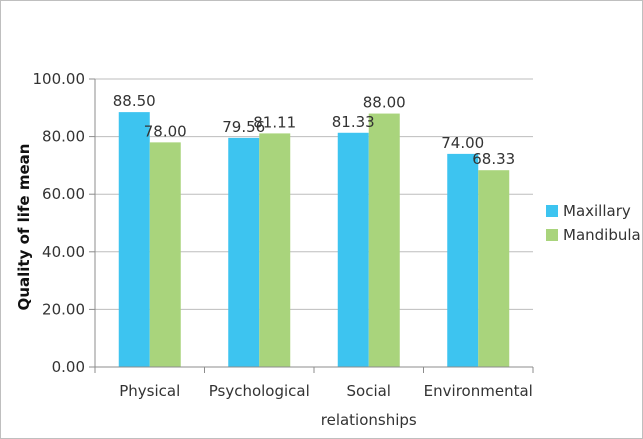 The width and height of the screenshot is (643, 439). What do you see at coordinates (493, 159) in the screenshot?
I see `data-label: 68.33` at bounding box center [493, 159].